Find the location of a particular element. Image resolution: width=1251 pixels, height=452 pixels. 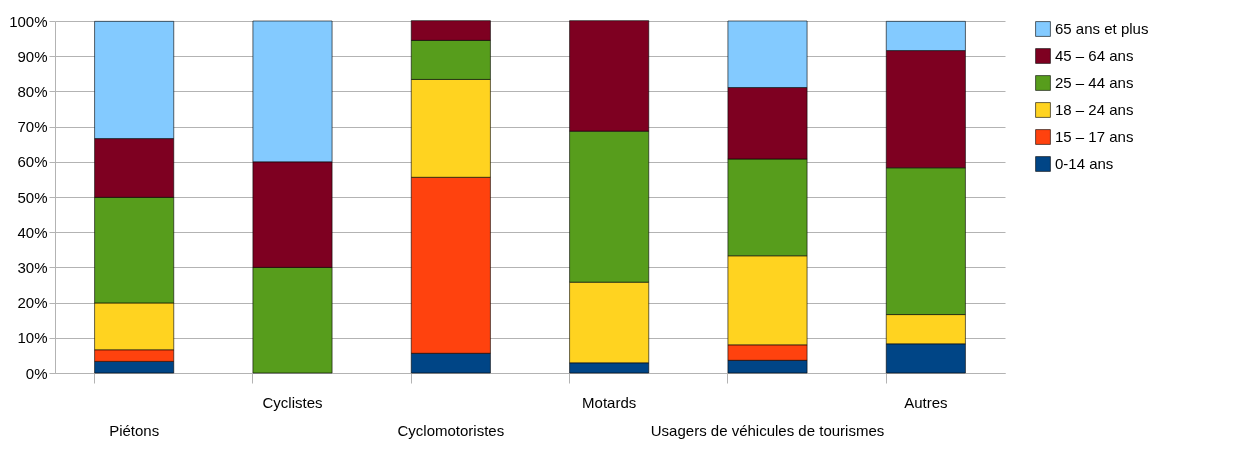

x-tick-label: Piétons is located at coordinates (134, 430).